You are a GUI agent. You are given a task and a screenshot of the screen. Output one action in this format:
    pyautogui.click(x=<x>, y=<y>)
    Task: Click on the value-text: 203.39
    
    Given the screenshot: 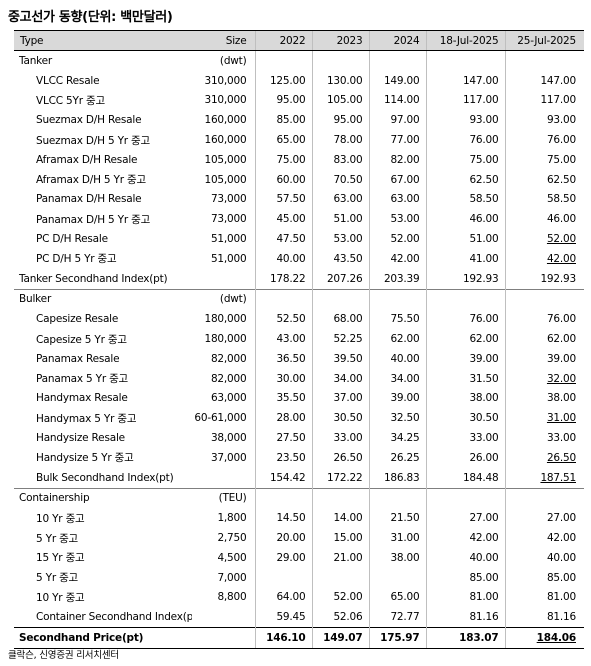 What is the action you would take?
    pyautogui.click(x=401, y=278)
    